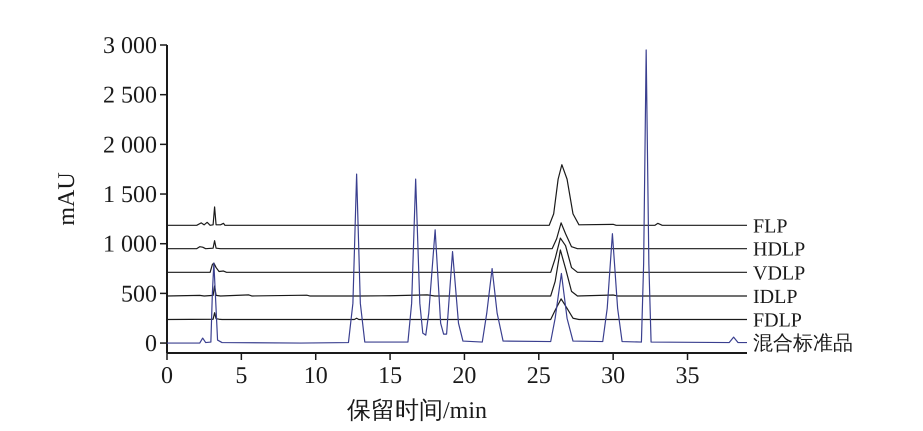  I want to click on y-tick-label: 1 500, so click(130, 195).